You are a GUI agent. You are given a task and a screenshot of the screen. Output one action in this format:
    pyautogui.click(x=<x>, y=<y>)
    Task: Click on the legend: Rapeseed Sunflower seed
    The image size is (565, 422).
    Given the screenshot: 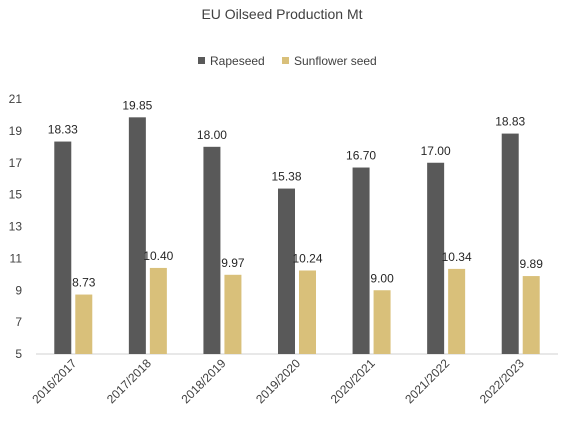 What is the action you would take?
    pyautogui.click(x=287, y=61)
    